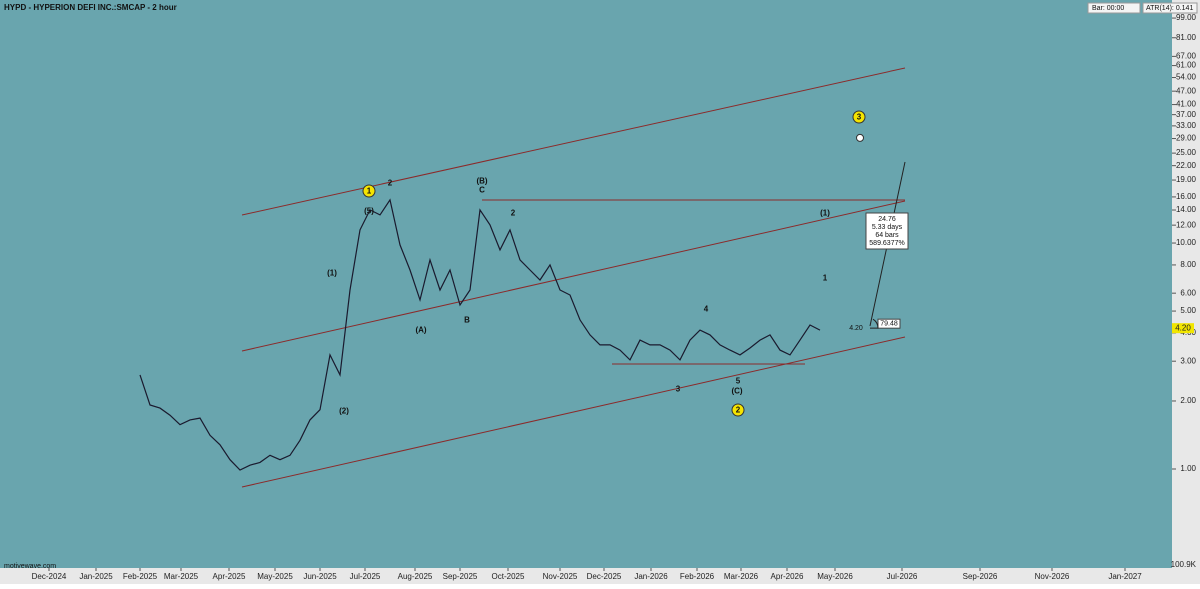 The height and width of the screenshot is (589, 1200). What do you see at coordinates (736, 391) in the screenshot?
I see `wave-label: (C)` at bounding box center [736, 391].